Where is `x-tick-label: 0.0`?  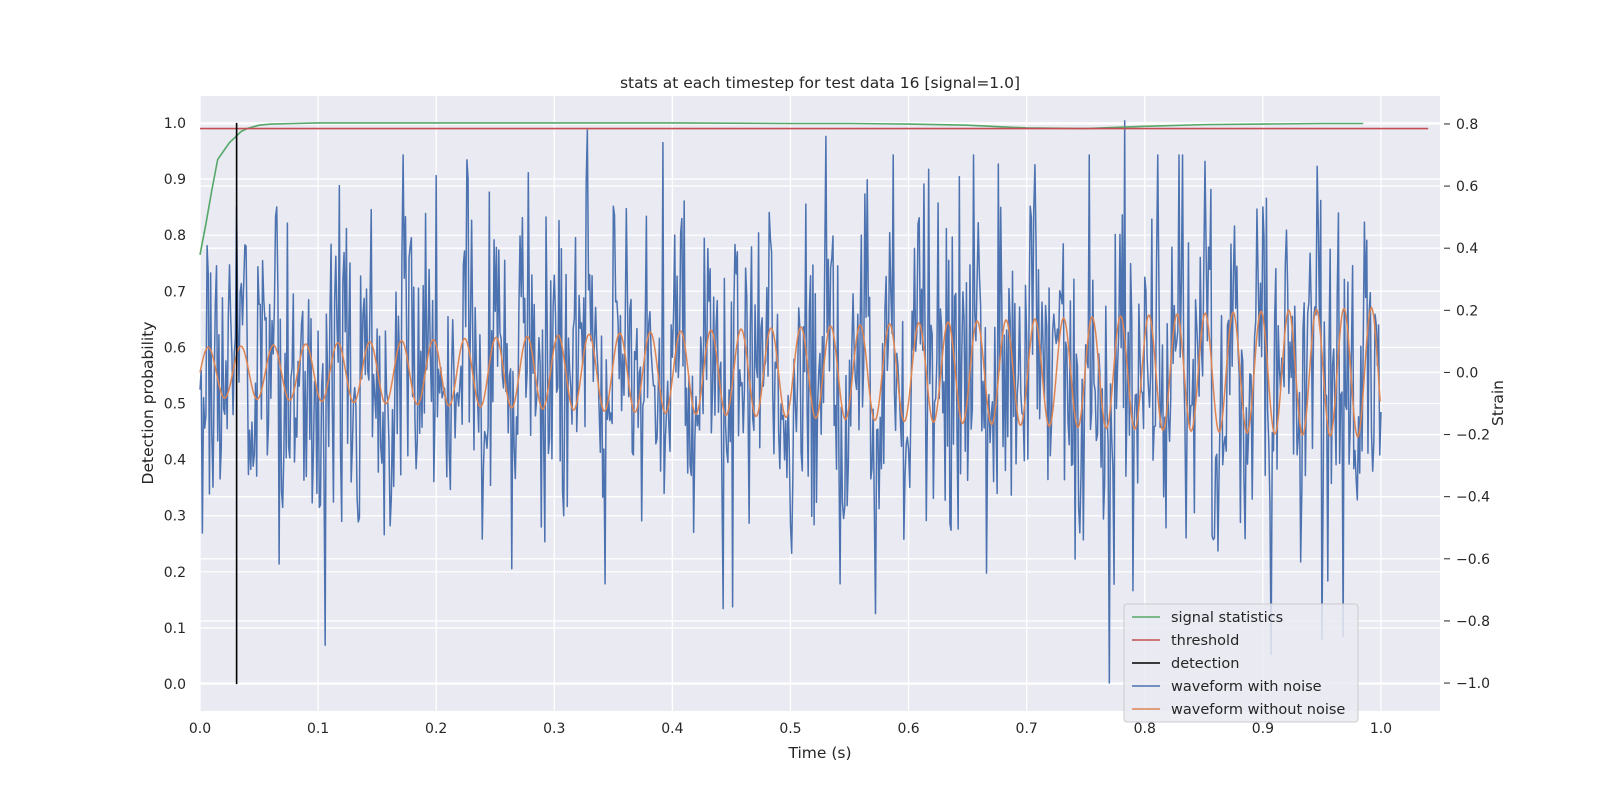 x-tick-label: 0.0 is located at coordinates (200, 729).